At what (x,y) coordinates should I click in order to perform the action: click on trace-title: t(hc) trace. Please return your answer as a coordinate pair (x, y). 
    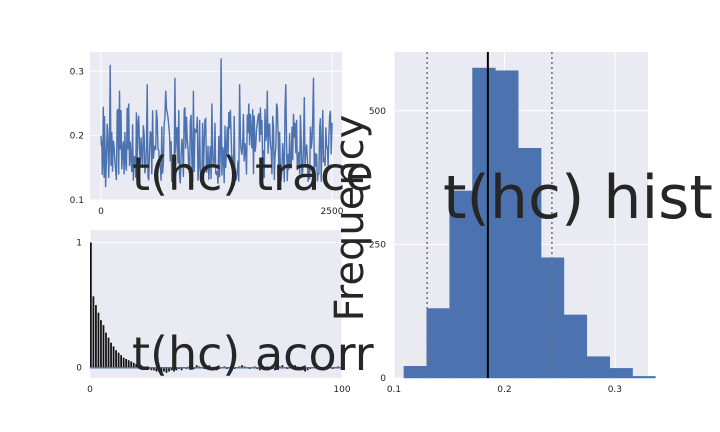
    Looking at the image, I should click on (253, 174).